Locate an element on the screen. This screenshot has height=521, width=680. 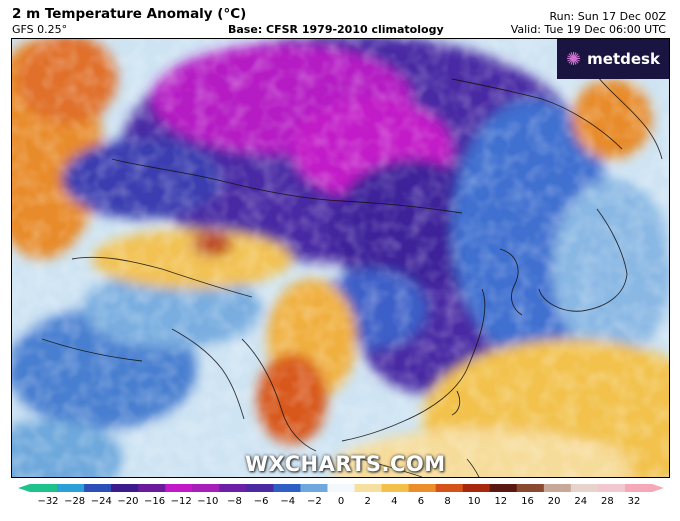
climatology-base-label: Base: CFSR 1979-2010 climatology is located at coordinates (336, 29).